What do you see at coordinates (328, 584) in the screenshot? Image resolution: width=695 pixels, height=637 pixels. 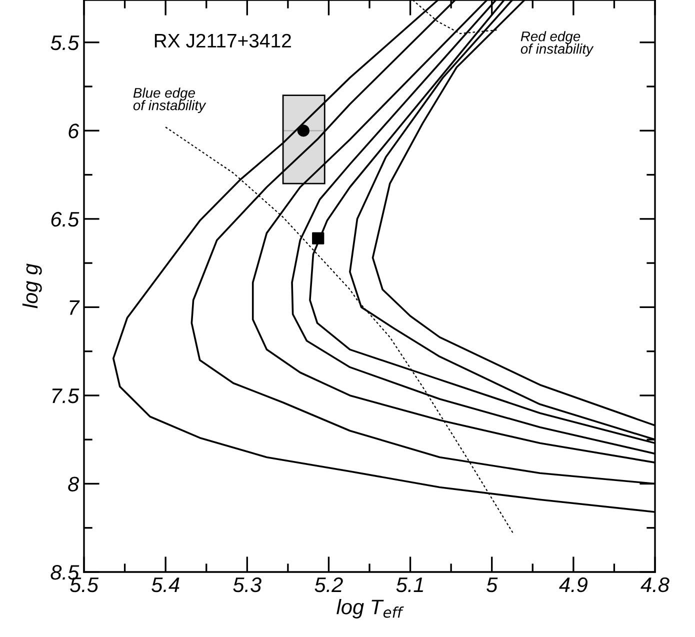 I see `x-tick-label: 5.2` at bounding box center [328, 584].